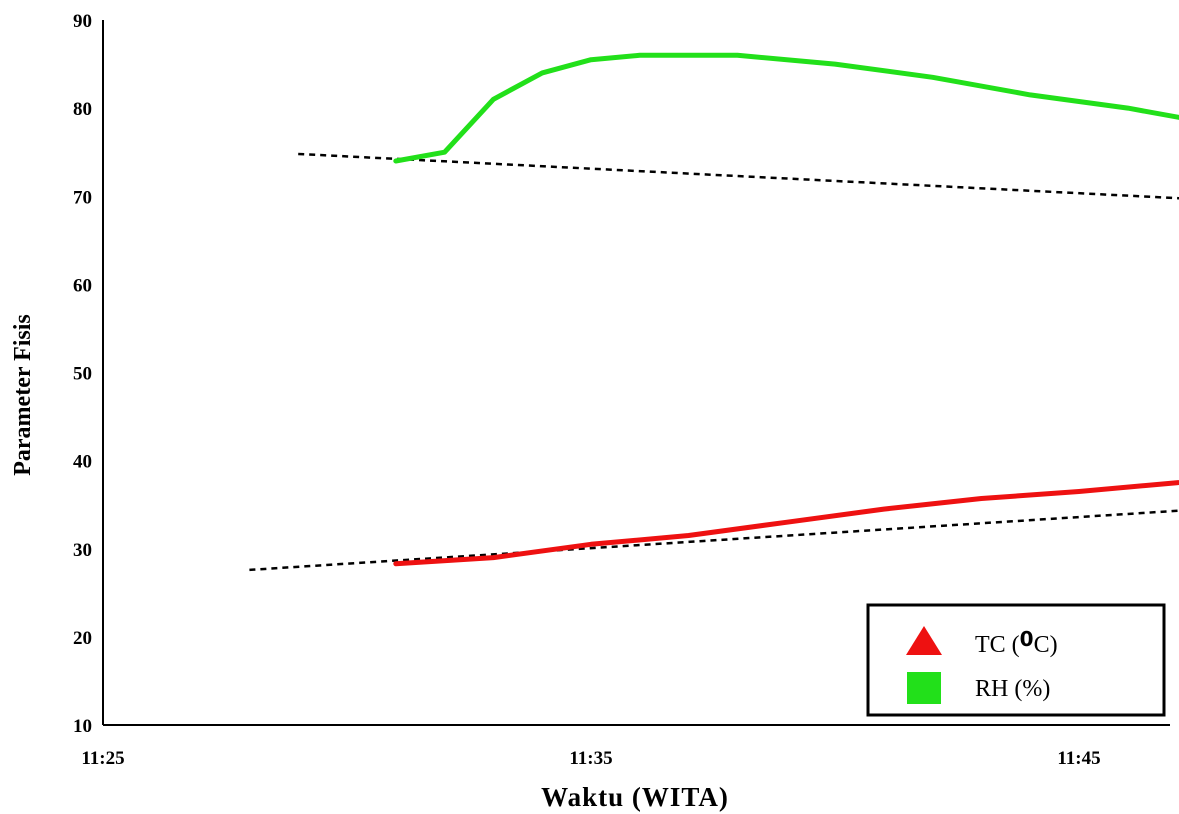 The height and width of the screenshot is (814, 1179). Describe the element at coordinates (82, 109) in the screenshot. I see `y-tick-label: 80` at that location.